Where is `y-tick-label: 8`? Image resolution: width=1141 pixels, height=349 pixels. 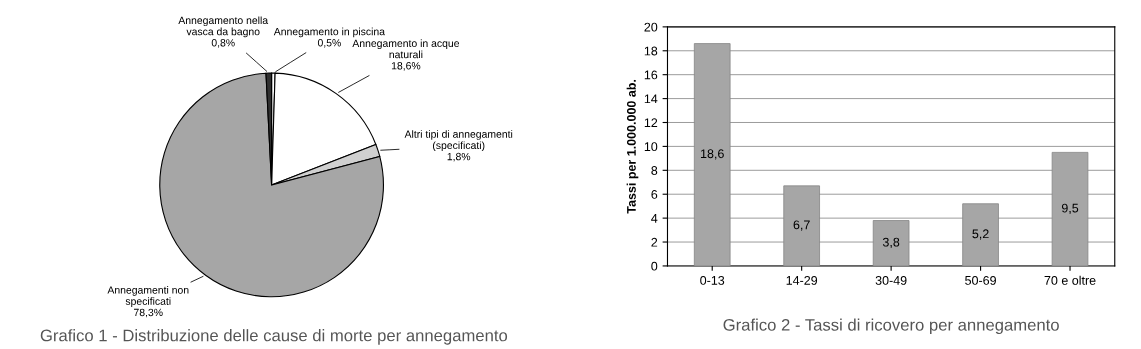 y-tick-label: 8 is located at coordinates (654, 170).